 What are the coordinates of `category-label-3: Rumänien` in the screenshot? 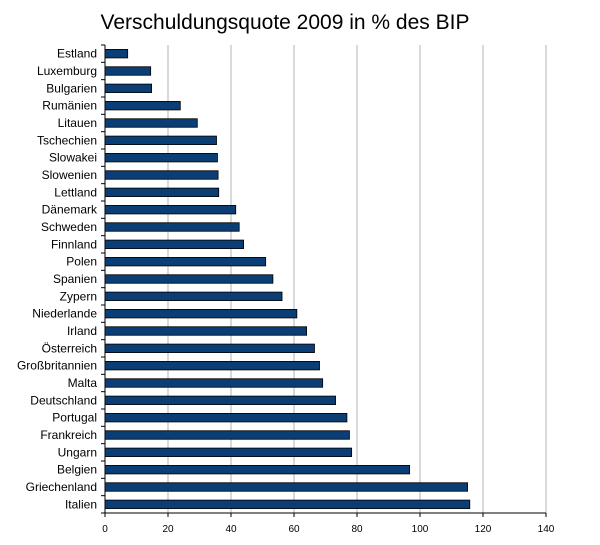 It's located at (69, 106).